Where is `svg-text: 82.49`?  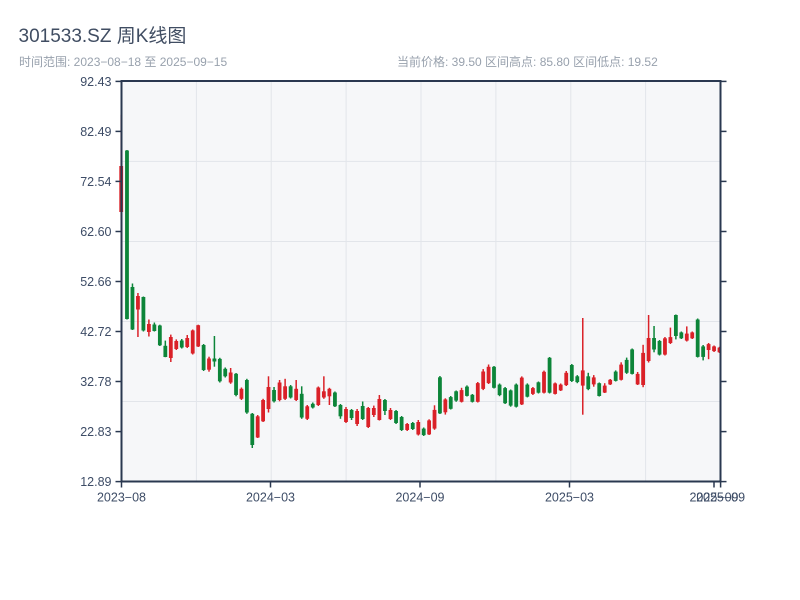 svg-text: 82.49 is located at coordinates (95, 132).